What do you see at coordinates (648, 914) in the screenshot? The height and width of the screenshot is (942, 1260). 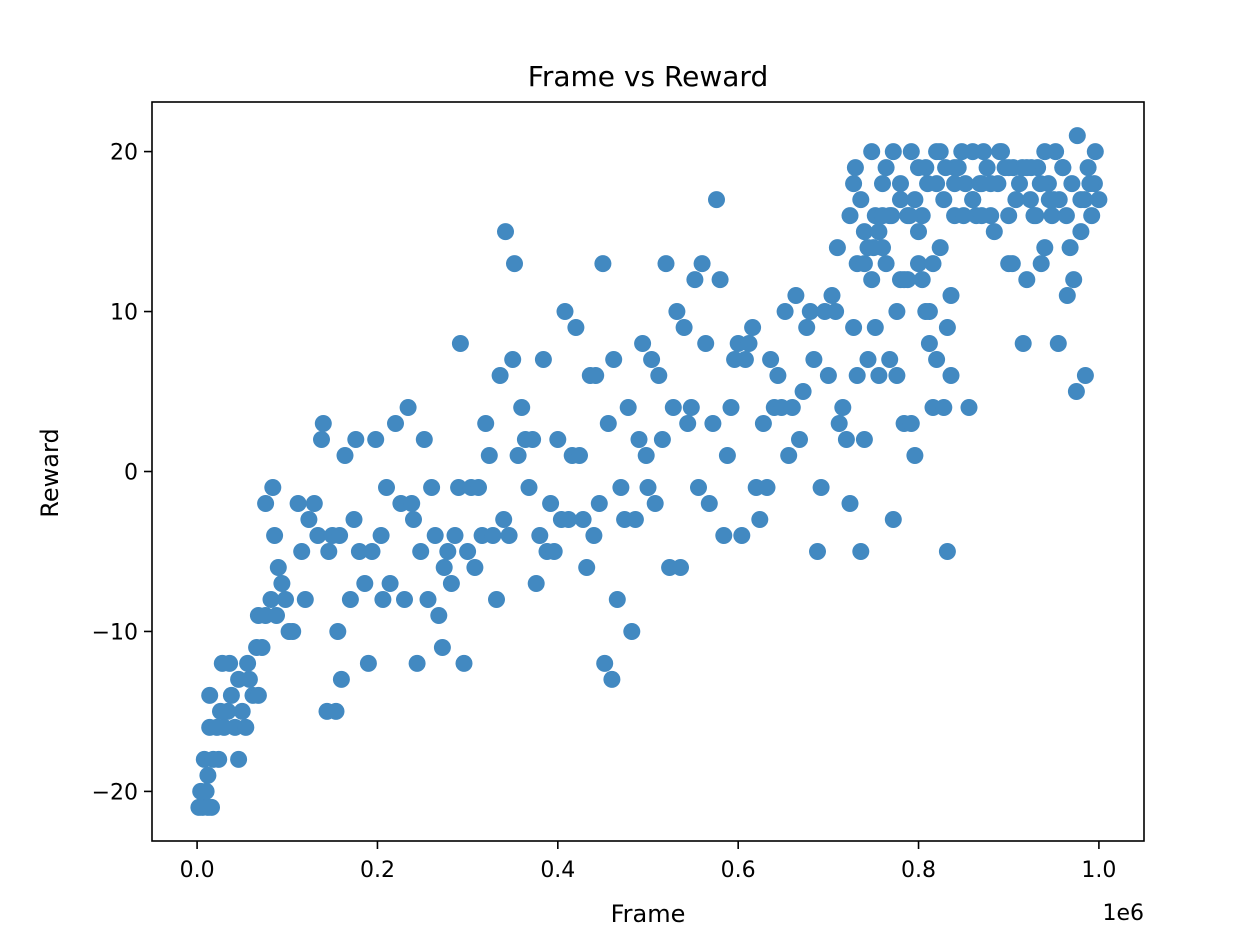 I see `x-axis-label: Frame` at bounding box center [648, 914].